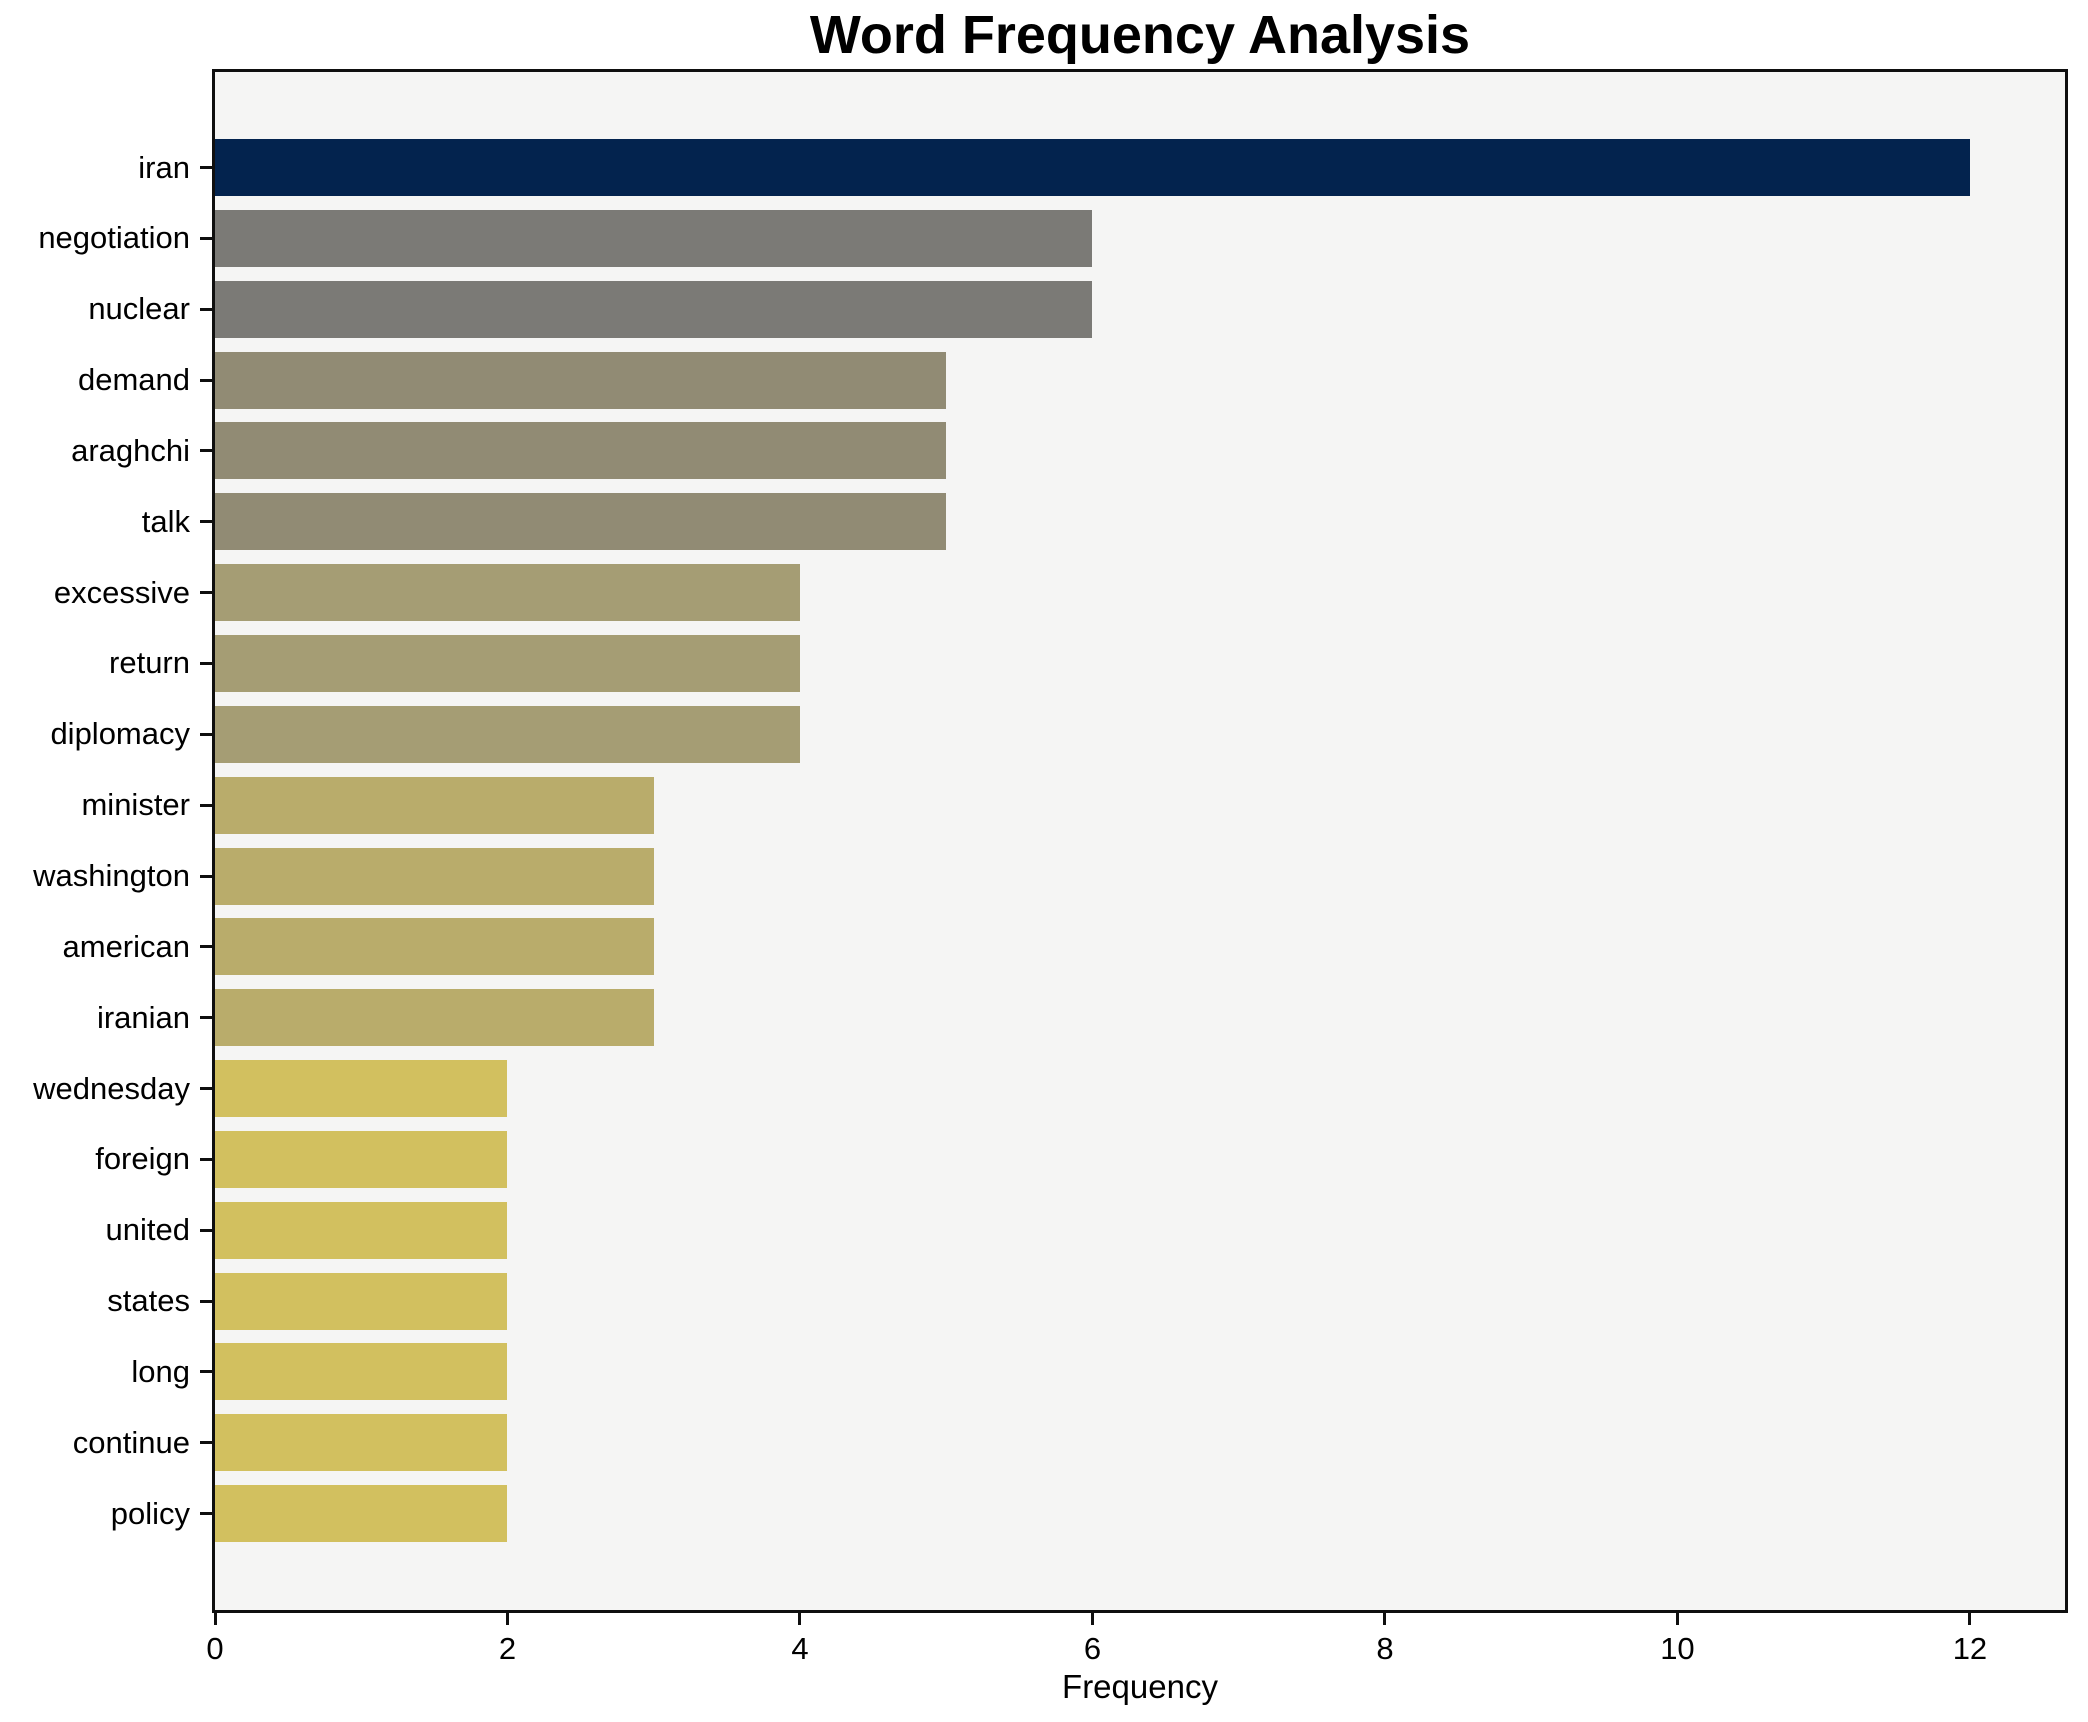 The height and width of the screenshot is (1722, 2088). Describe the element at coordinates (131, 1442) in the screenshot. I see `y-label-continue: continue` at that location.